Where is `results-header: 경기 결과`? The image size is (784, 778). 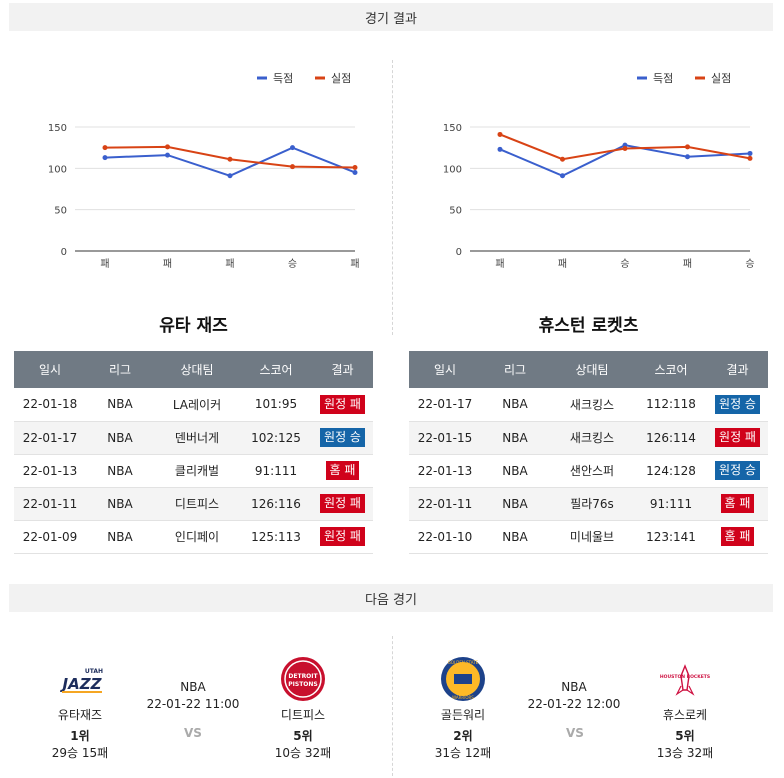 results-header: 경기 결과 is located at coordinates (391, 17).